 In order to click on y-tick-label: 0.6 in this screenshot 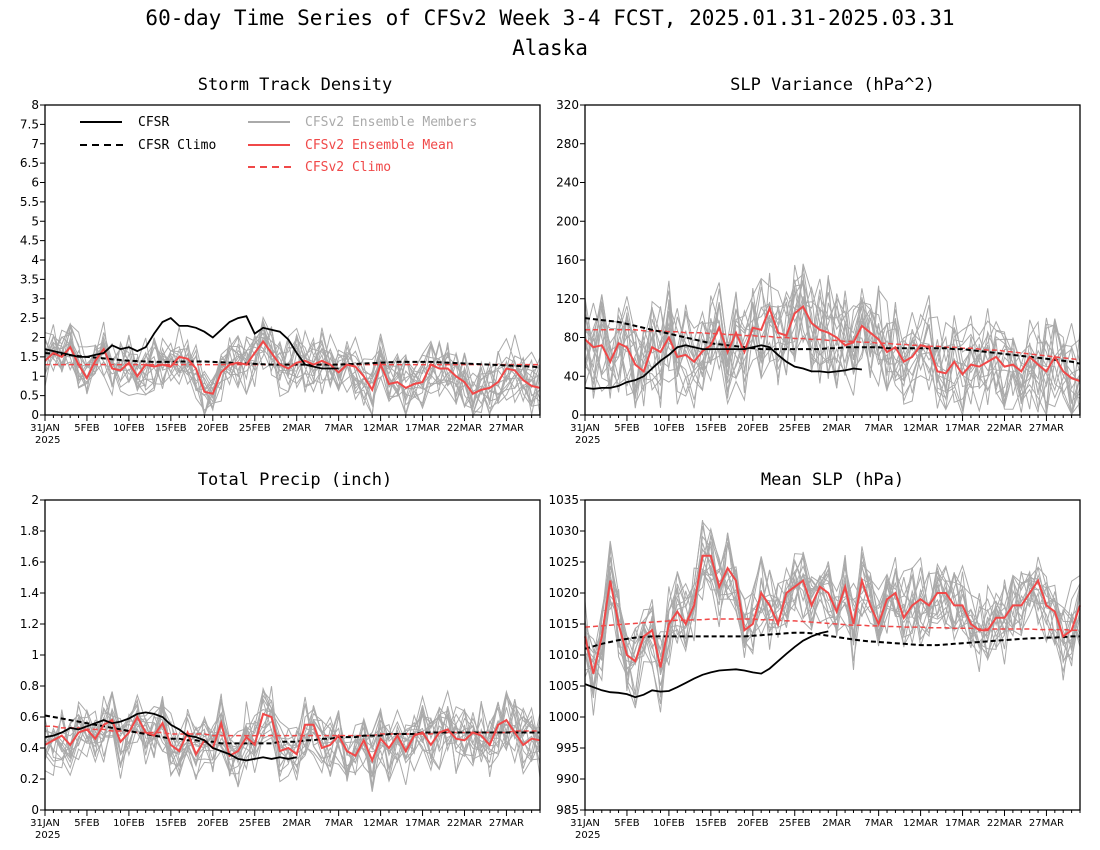, I will do `click(29, 717)`.